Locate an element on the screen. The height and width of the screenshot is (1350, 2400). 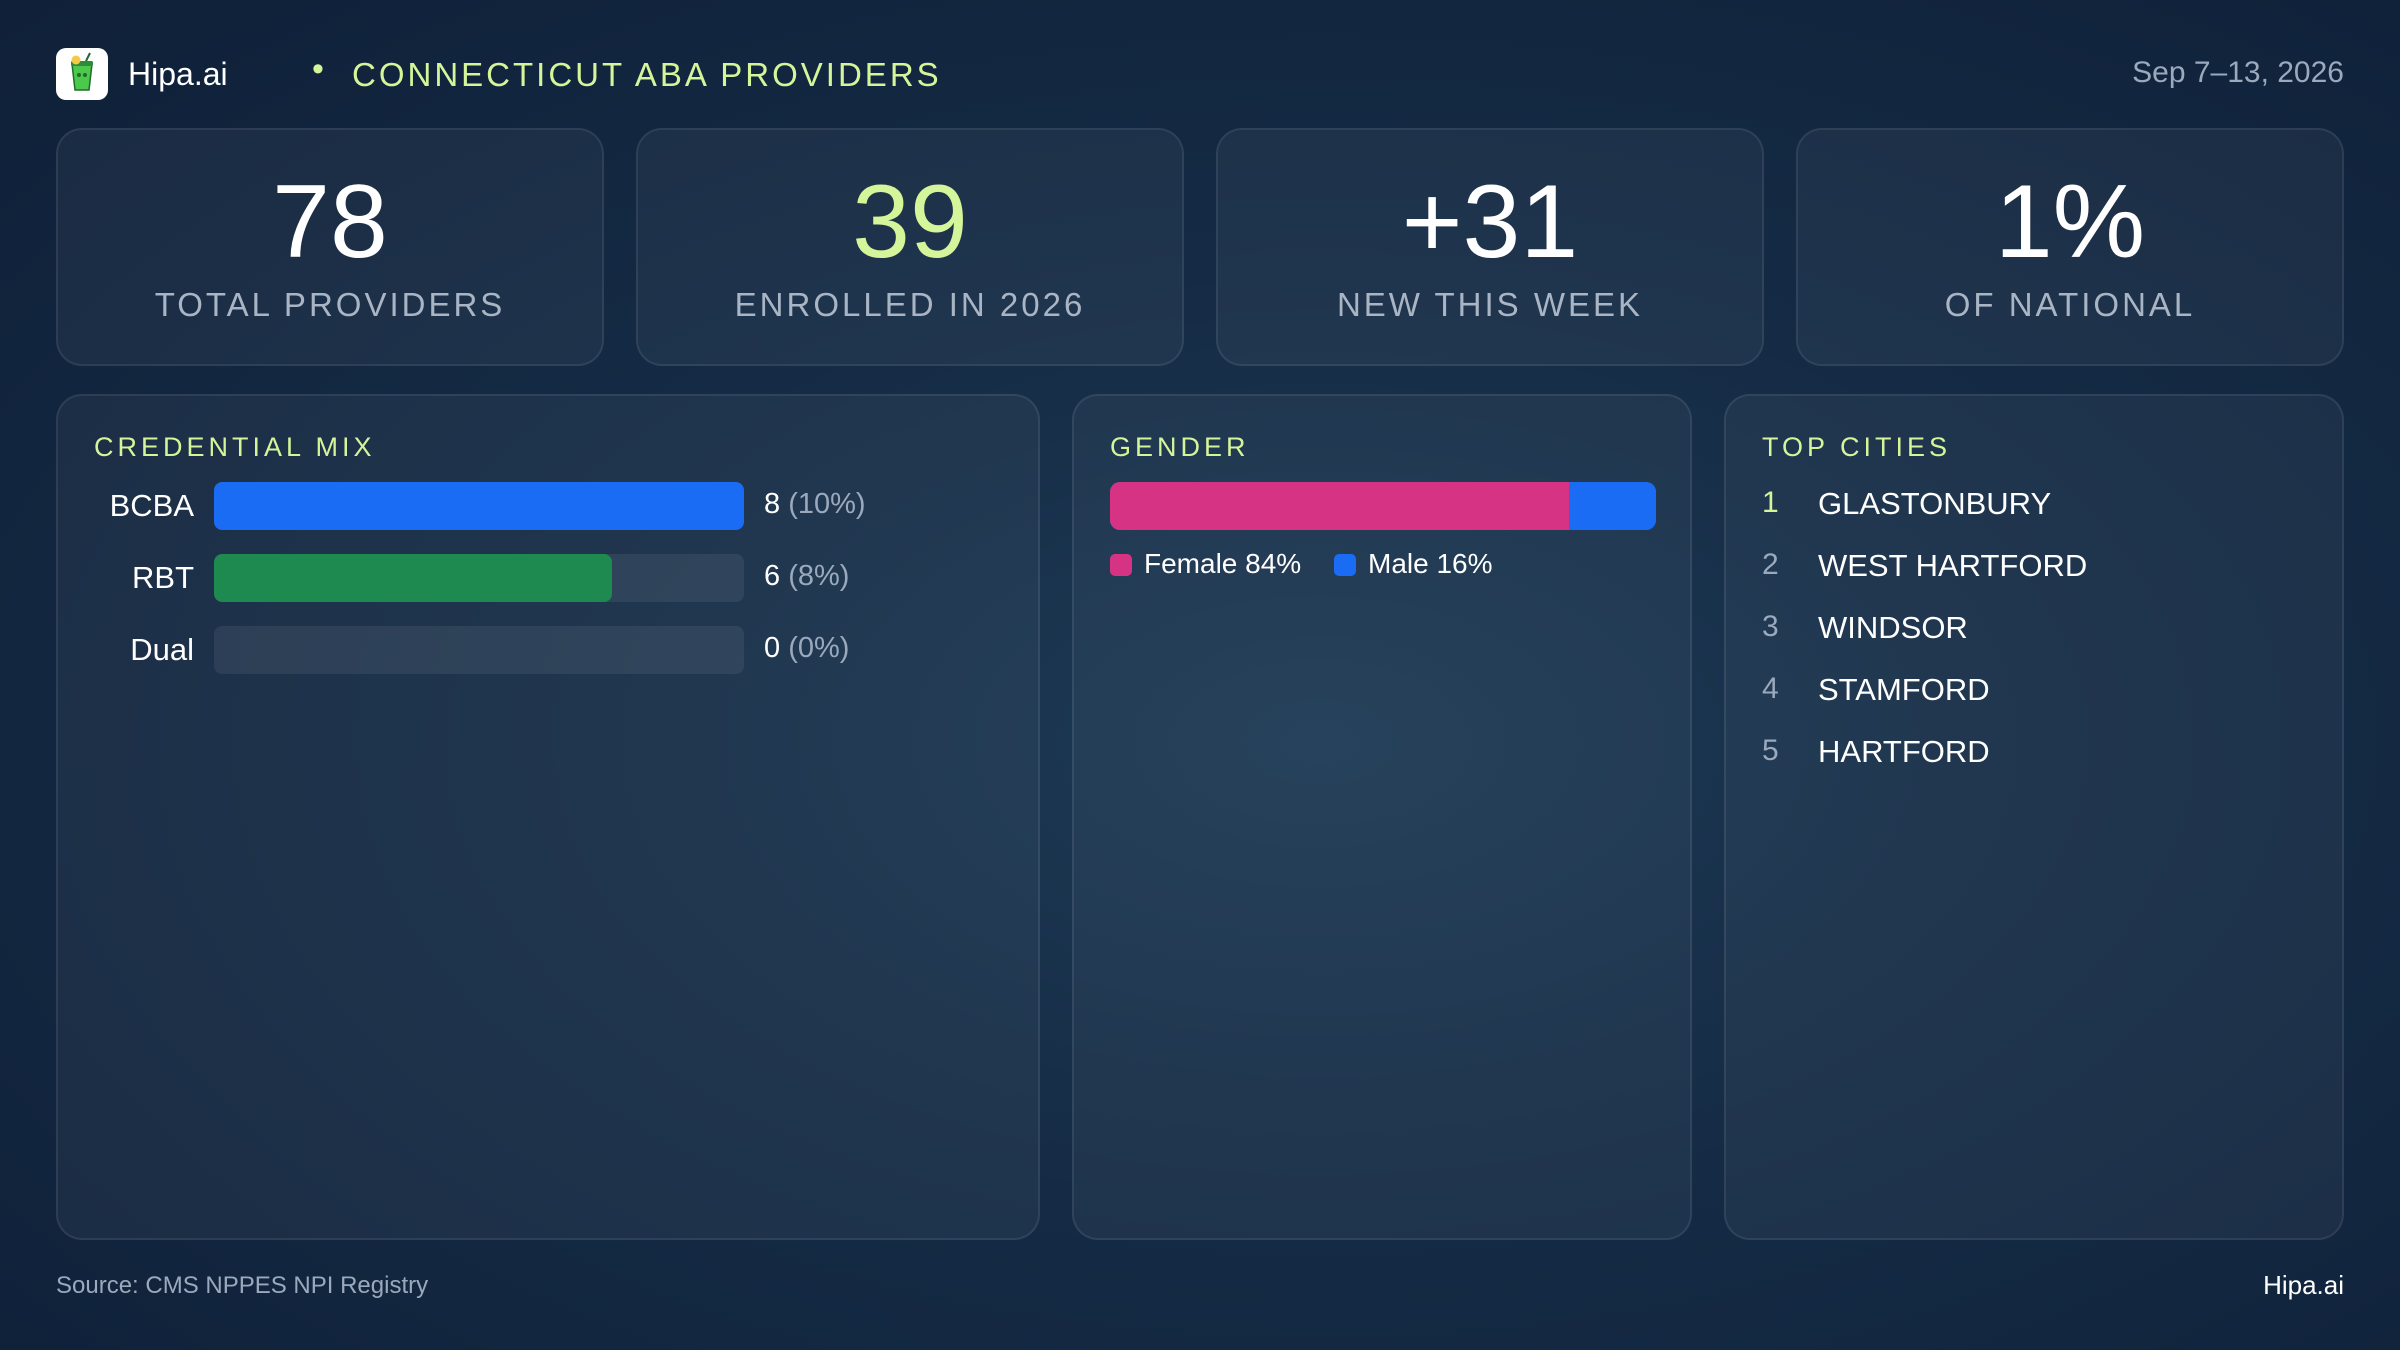
juice-cup-logo-icon is located at coordinates (82, 74).